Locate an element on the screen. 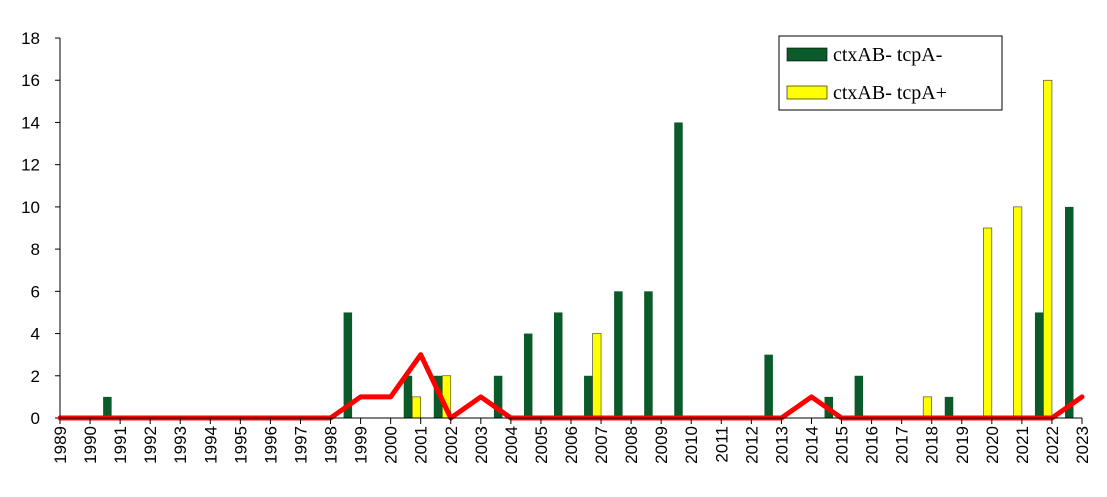 The width and height of the screenshot is (1107, 497). x-tick-label: 2018 is located at coordinates (932, 445).